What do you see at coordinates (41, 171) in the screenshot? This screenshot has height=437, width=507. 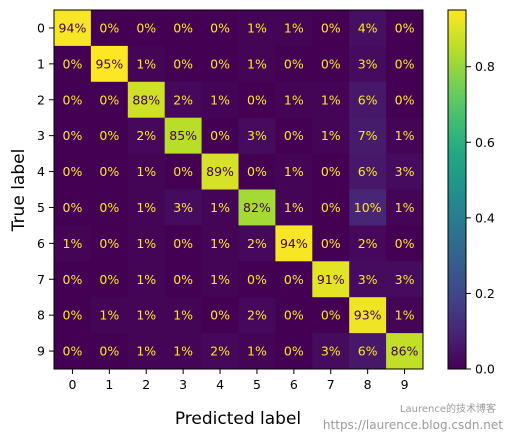 I see `y-tick-label: 4` at bounding box center [41, 171].